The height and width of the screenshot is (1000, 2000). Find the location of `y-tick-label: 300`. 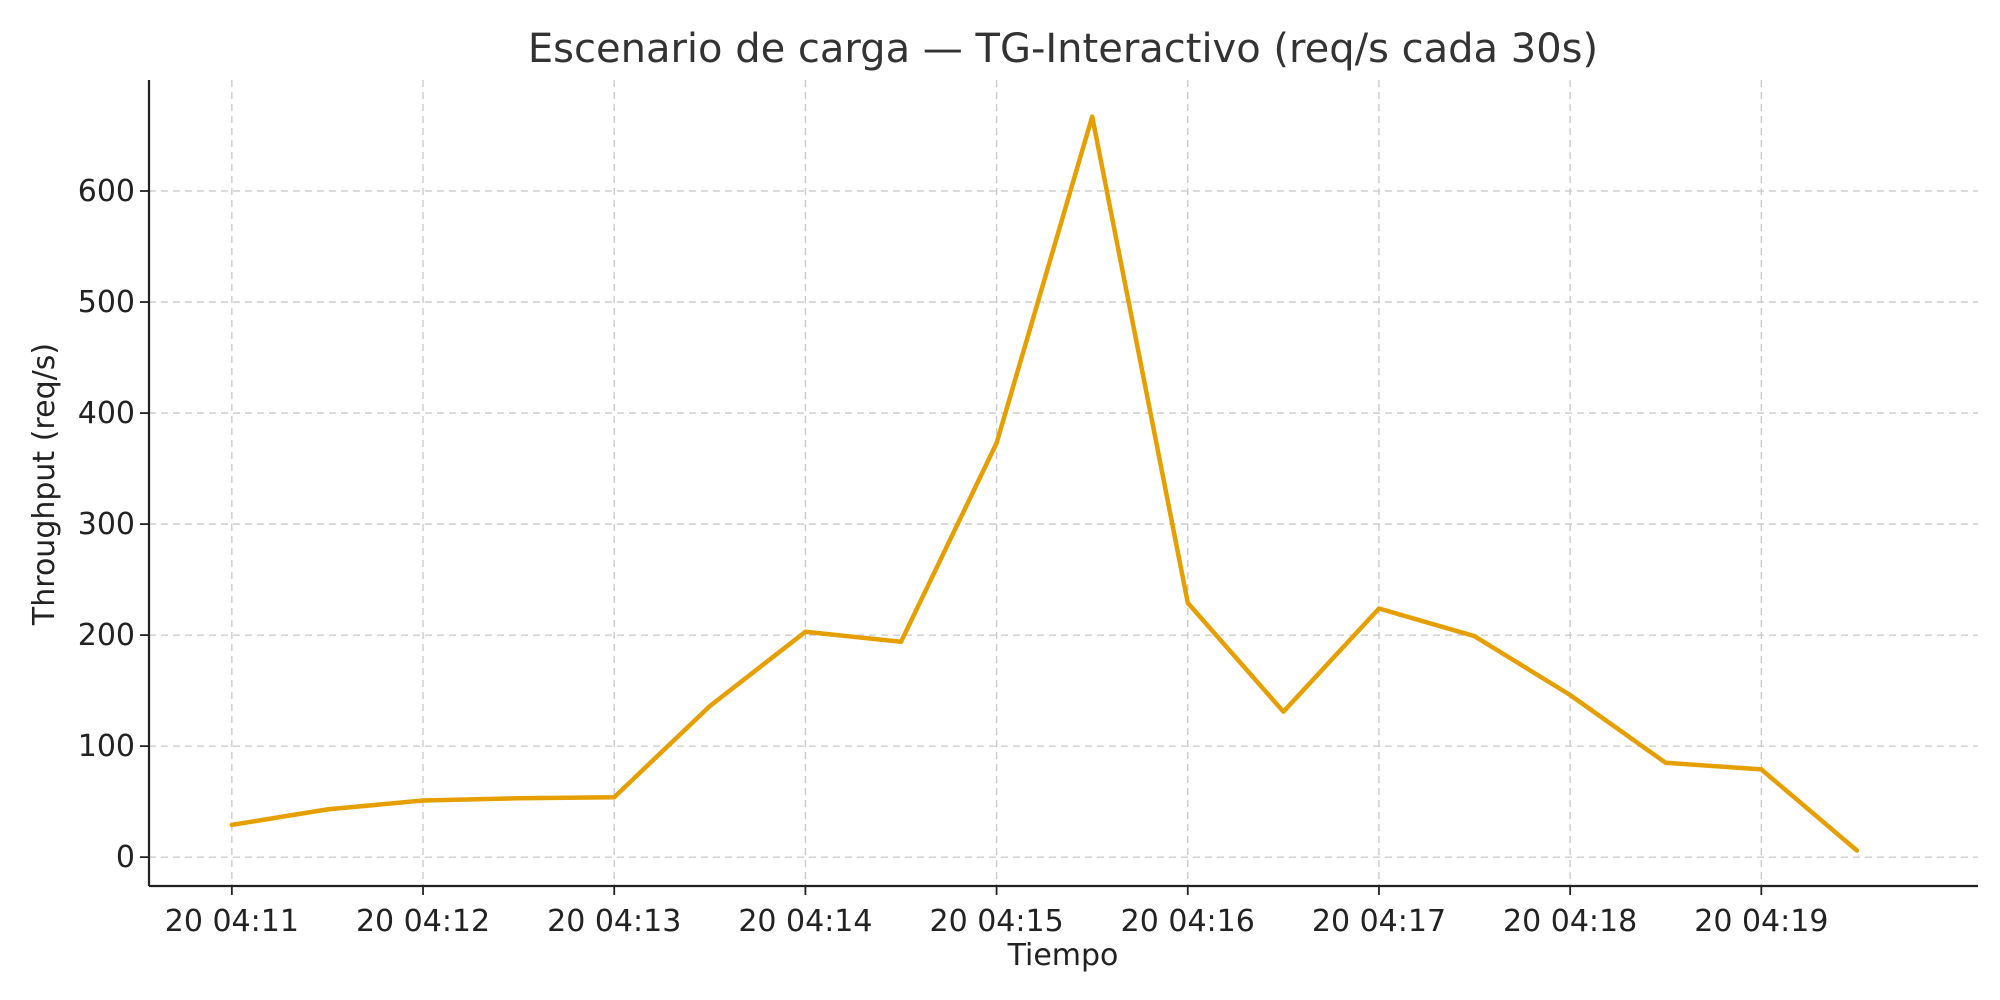

y-tick-label: 300 is located at coordinates (106, 524).